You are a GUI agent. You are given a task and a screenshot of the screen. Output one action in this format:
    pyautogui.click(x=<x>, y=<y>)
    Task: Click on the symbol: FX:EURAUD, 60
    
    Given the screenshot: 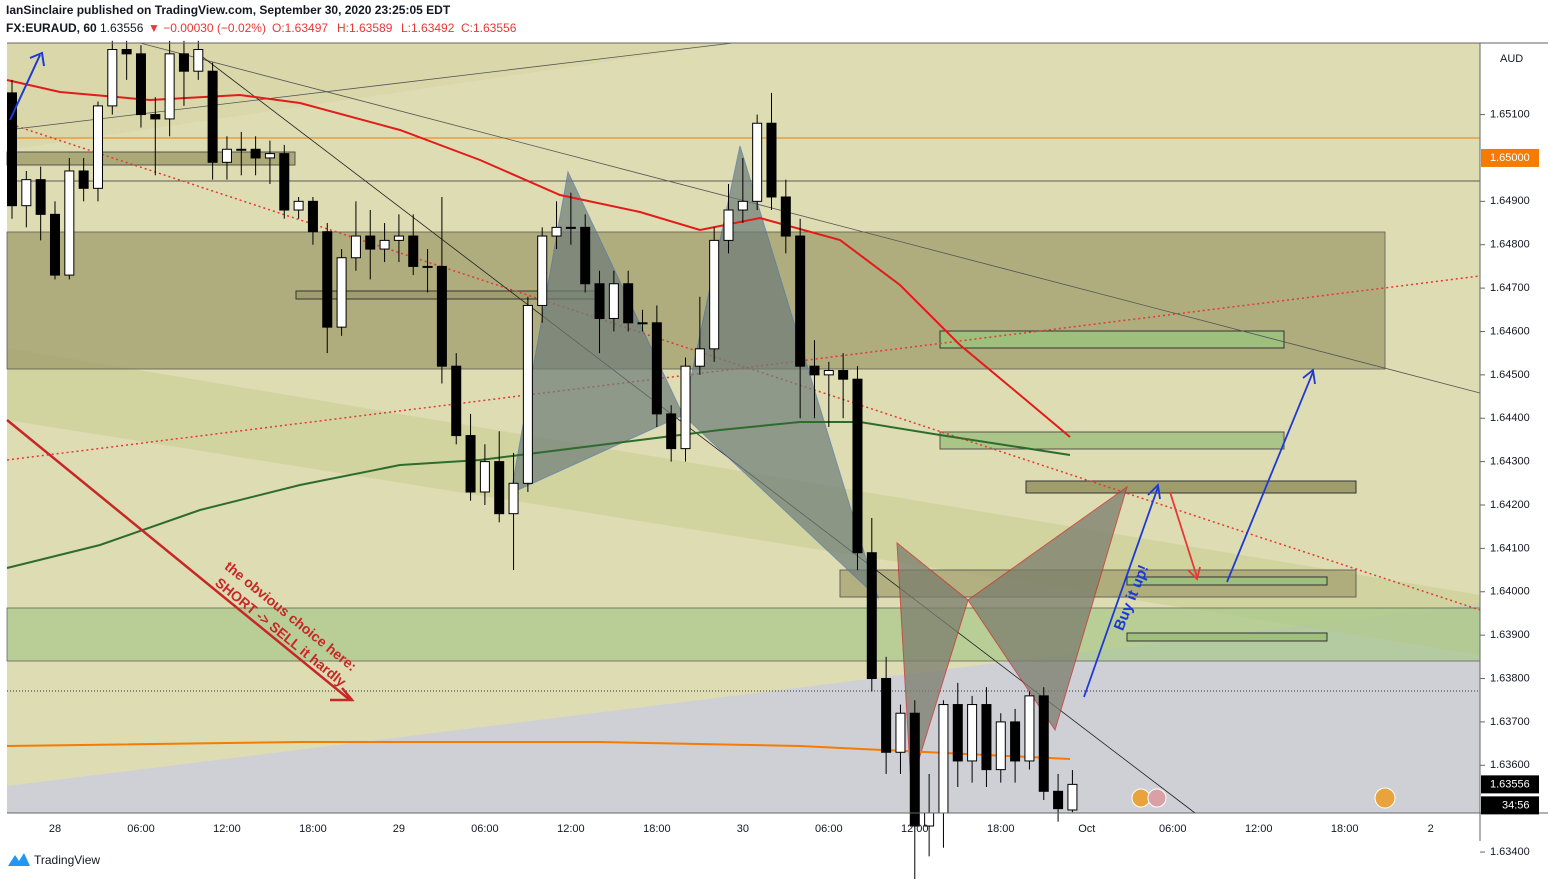 What is the action you would take?
    pyautogui.click(x=51, y=28)
    